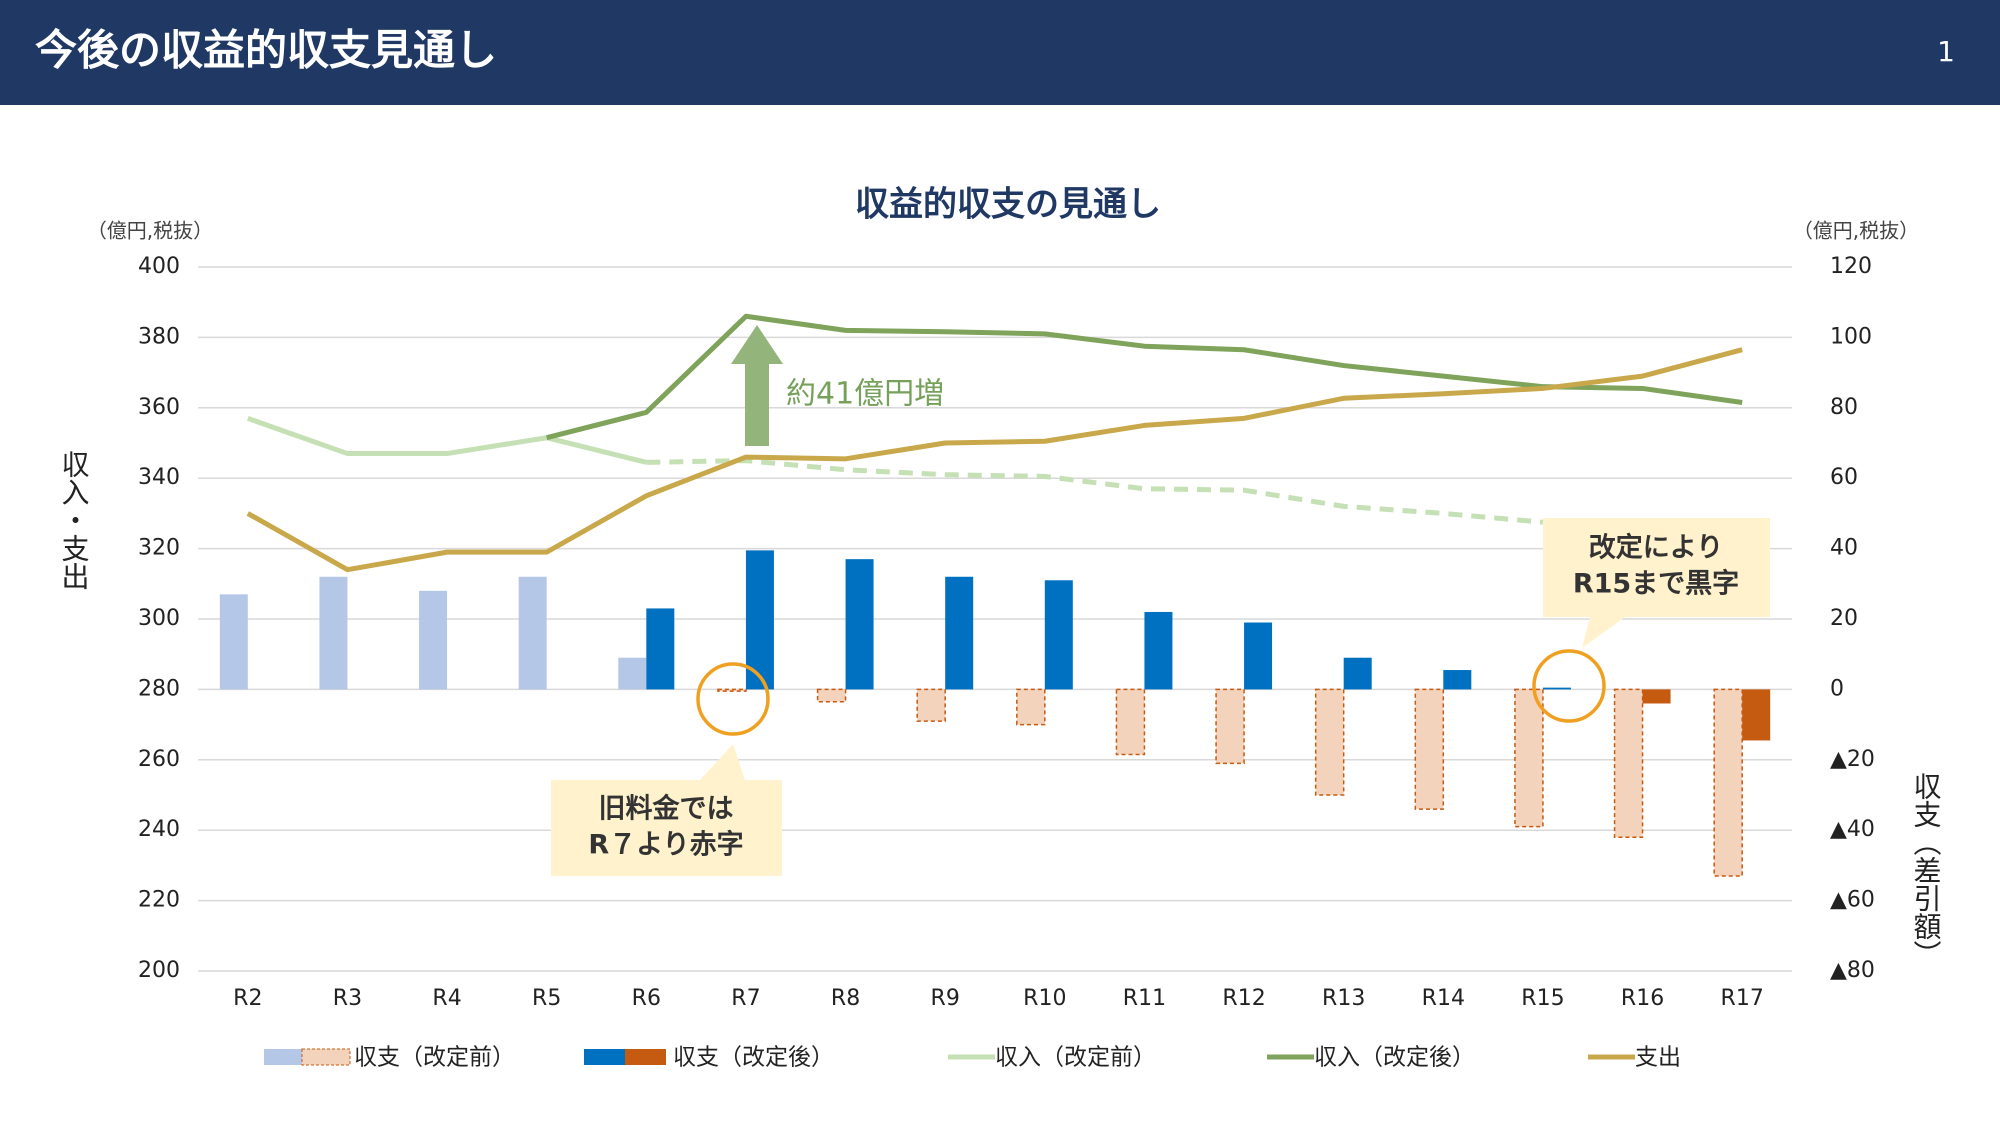 This screenshot has height=1125, width=2000. Describe the element at coordinates (1926, 870) in the screenshot. I see `y2-axis-label: 収支（差引額）` at that location.